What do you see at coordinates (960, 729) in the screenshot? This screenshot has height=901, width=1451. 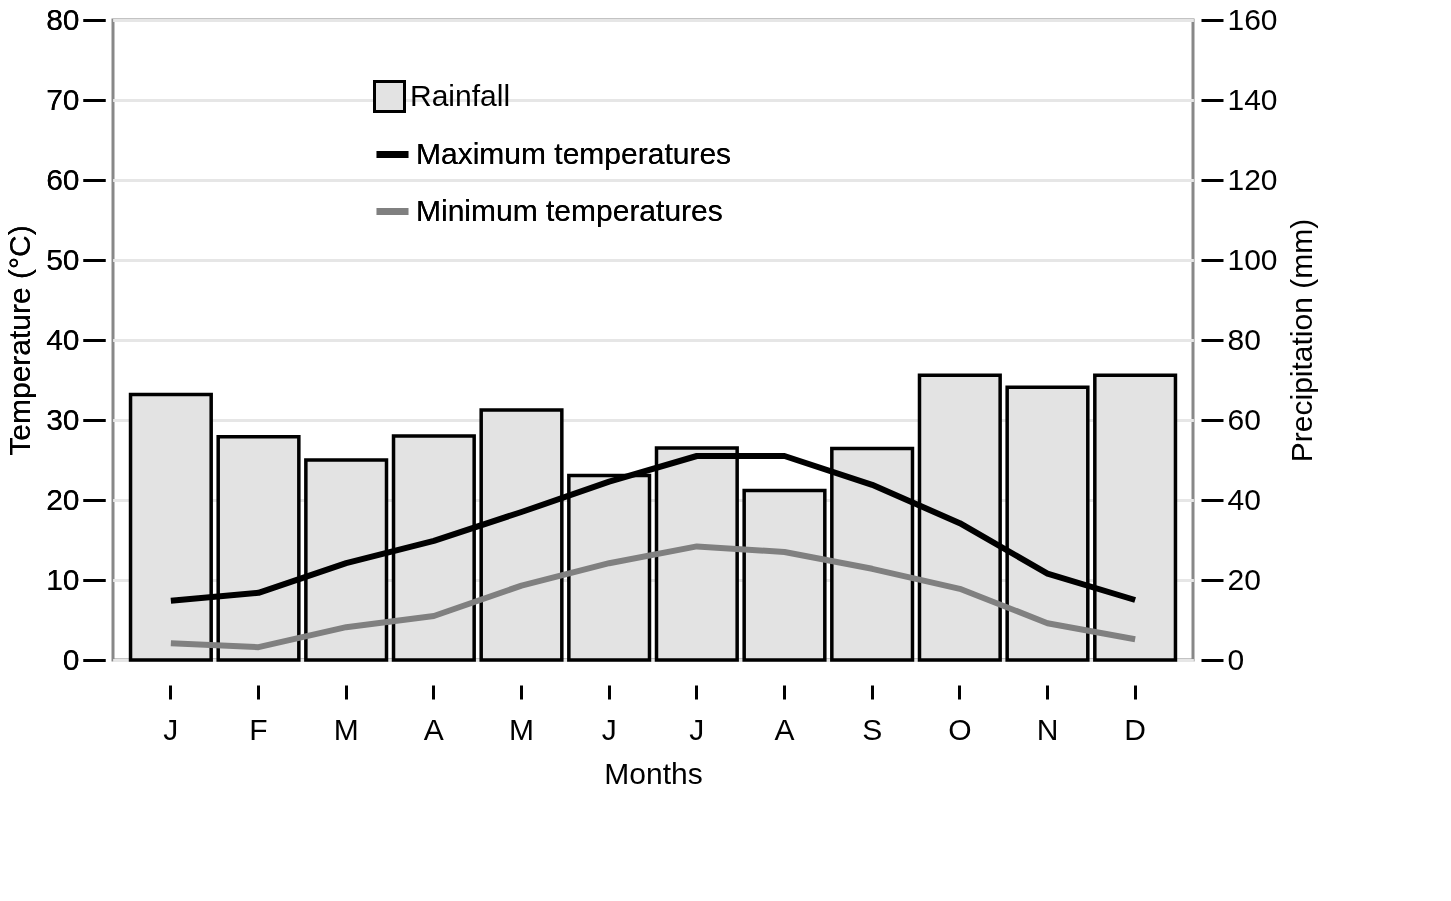 I see `x-tick-label: O` at bounding box center [960, 729].